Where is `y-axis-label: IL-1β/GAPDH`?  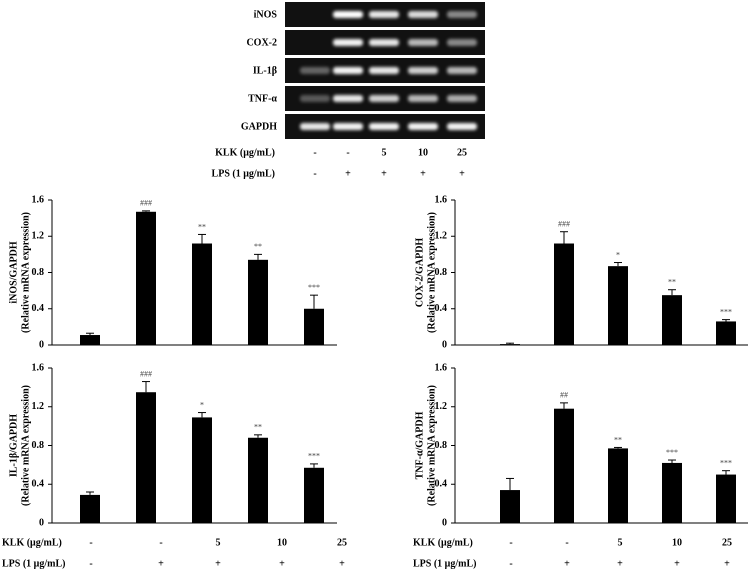 y-axis-label: IL-1β/GAPDH is located at coordinates (13, 445).